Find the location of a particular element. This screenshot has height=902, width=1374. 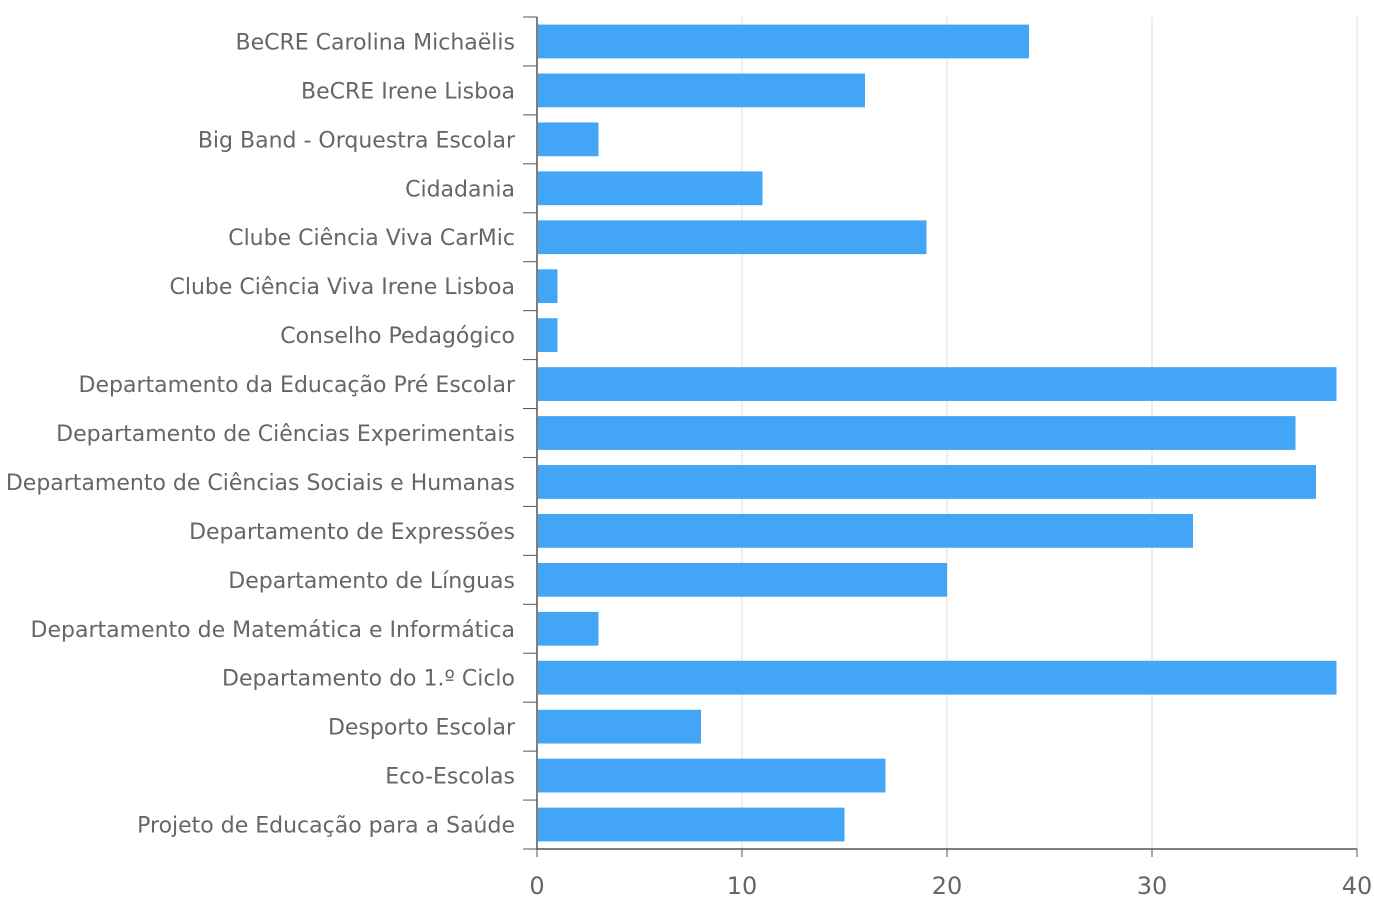

category-label: Desporto Escolar is located at coordinates (422, 728).